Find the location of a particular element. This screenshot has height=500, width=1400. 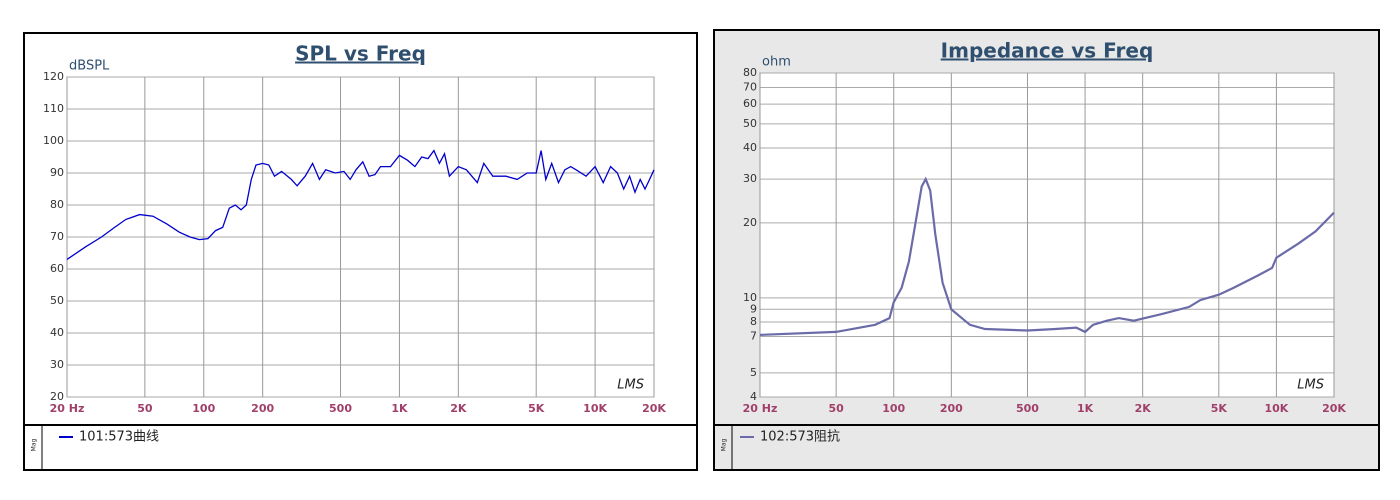

y-tick-label: 8 is located at coordinates (753, 321).